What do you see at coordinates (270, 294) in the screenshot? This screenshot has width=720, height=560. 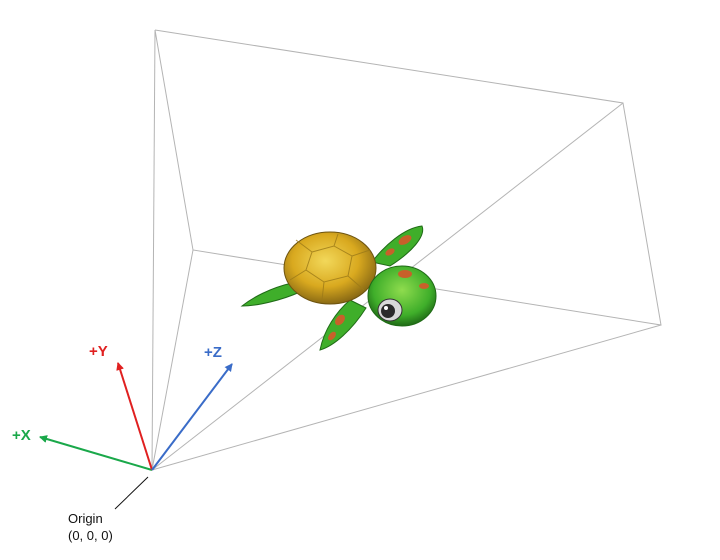 I see `turtle-back-flipper` at bounding box center [270, 294].